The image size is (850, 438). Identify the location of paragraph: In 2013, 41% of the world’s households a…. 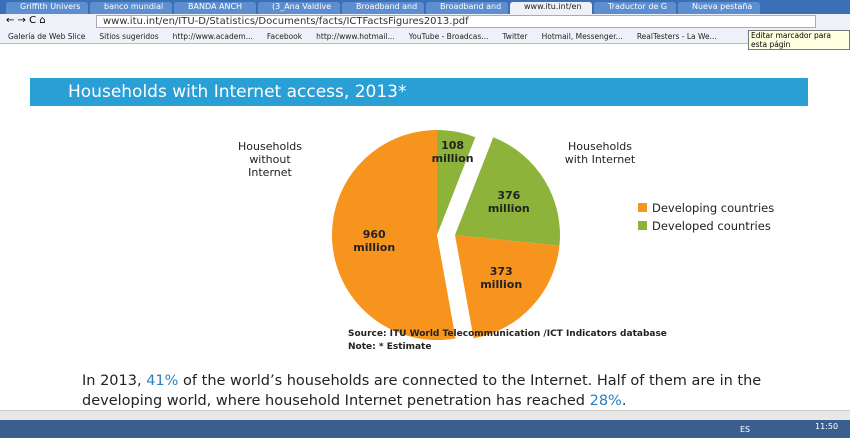
(432, 391).